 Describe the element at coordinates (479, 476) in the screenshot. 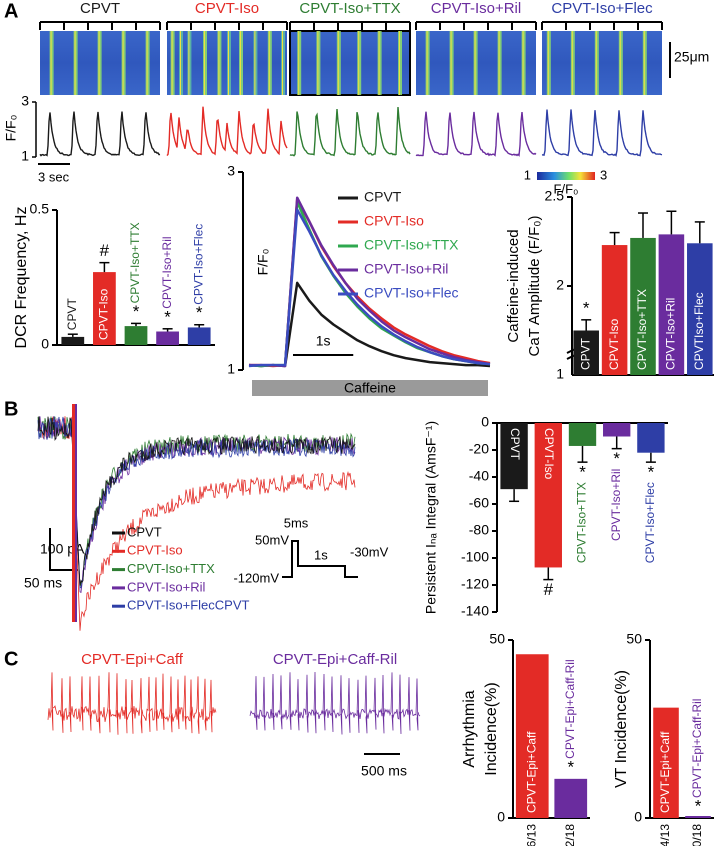

I see `y-tick-label: -40` at that location.